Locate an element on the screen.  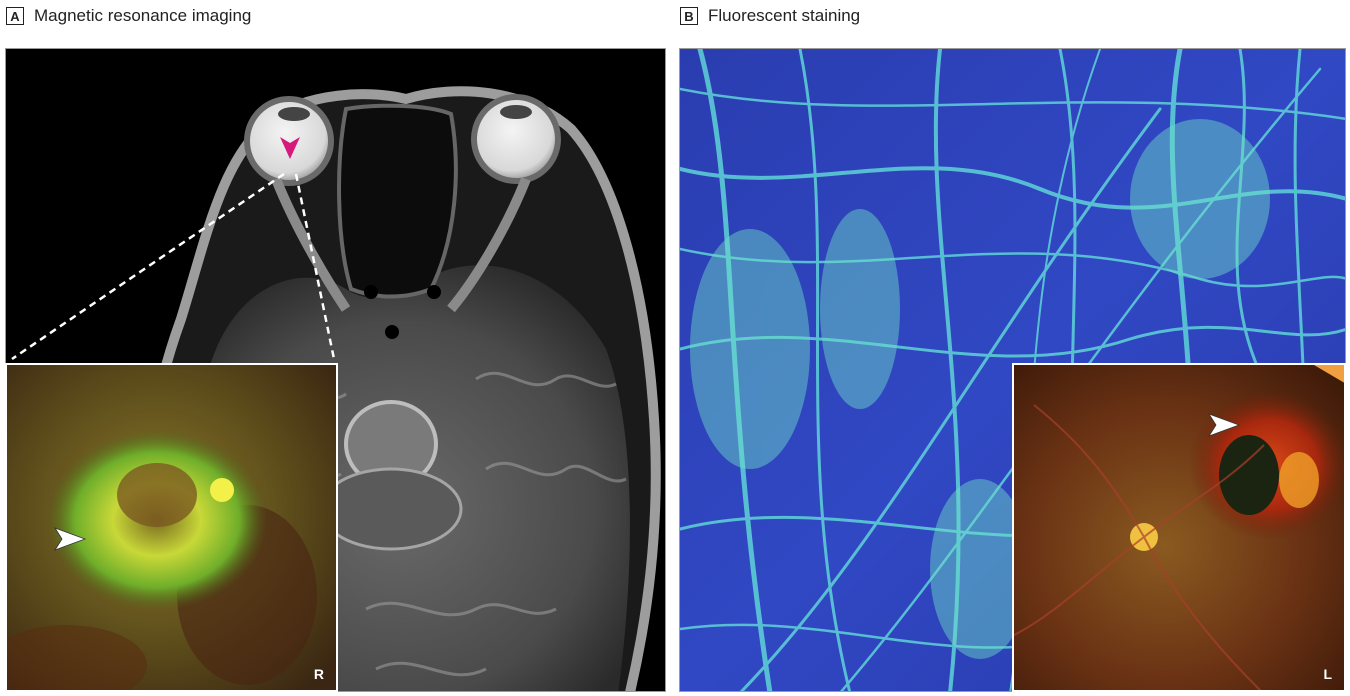
panel-b-title: Fluorescent staining is located at coordinates (784, 15).